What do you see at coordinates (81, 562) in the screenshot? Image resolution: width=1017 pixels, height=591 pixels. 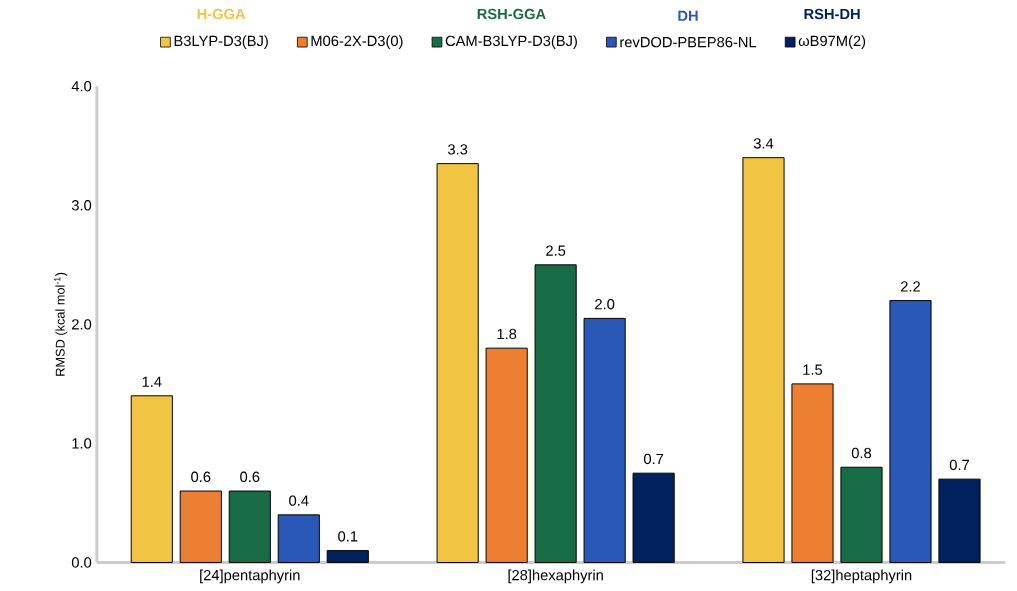 I see `y-tick-label: 0.0` at bounding box center [81, 562].